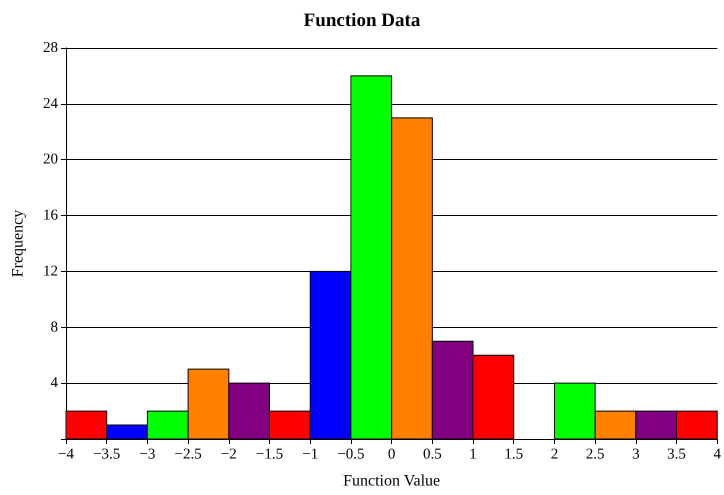  Describe the element at coordinates (228, 454) in the screenshot. I see `x-tick-label: −2` at that location.